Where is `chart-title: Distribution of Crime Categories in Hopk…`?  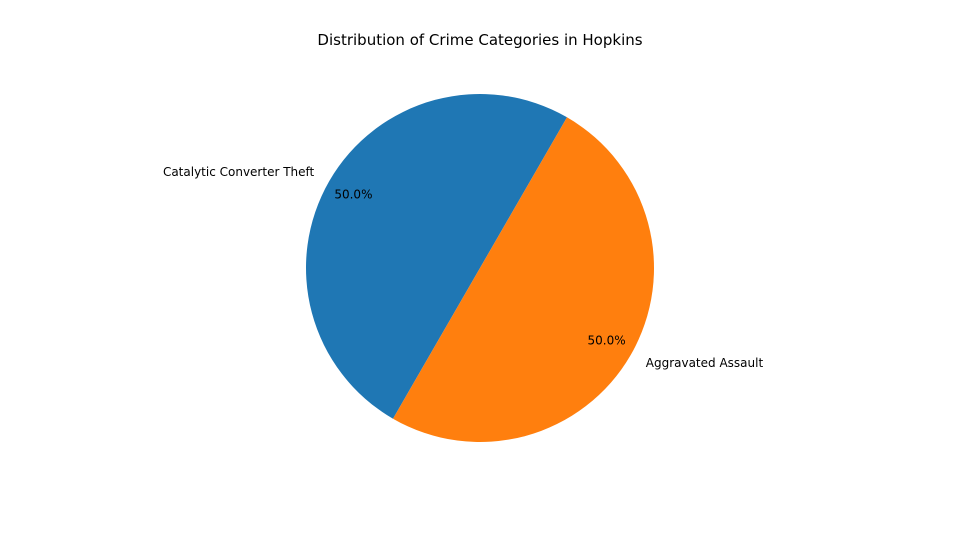 chart-title: Distribution of Crime Categories in Hopk… is located at coordinates (479, 40).